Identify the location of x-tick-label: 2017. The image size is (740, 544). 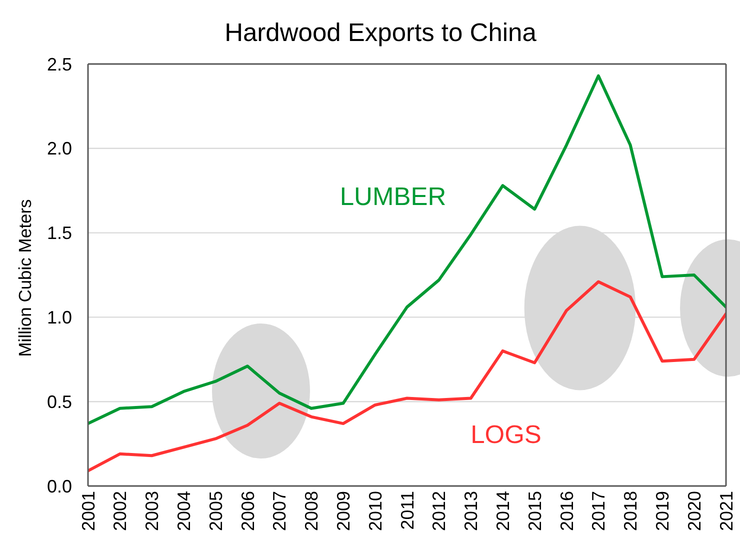
(598, 511).